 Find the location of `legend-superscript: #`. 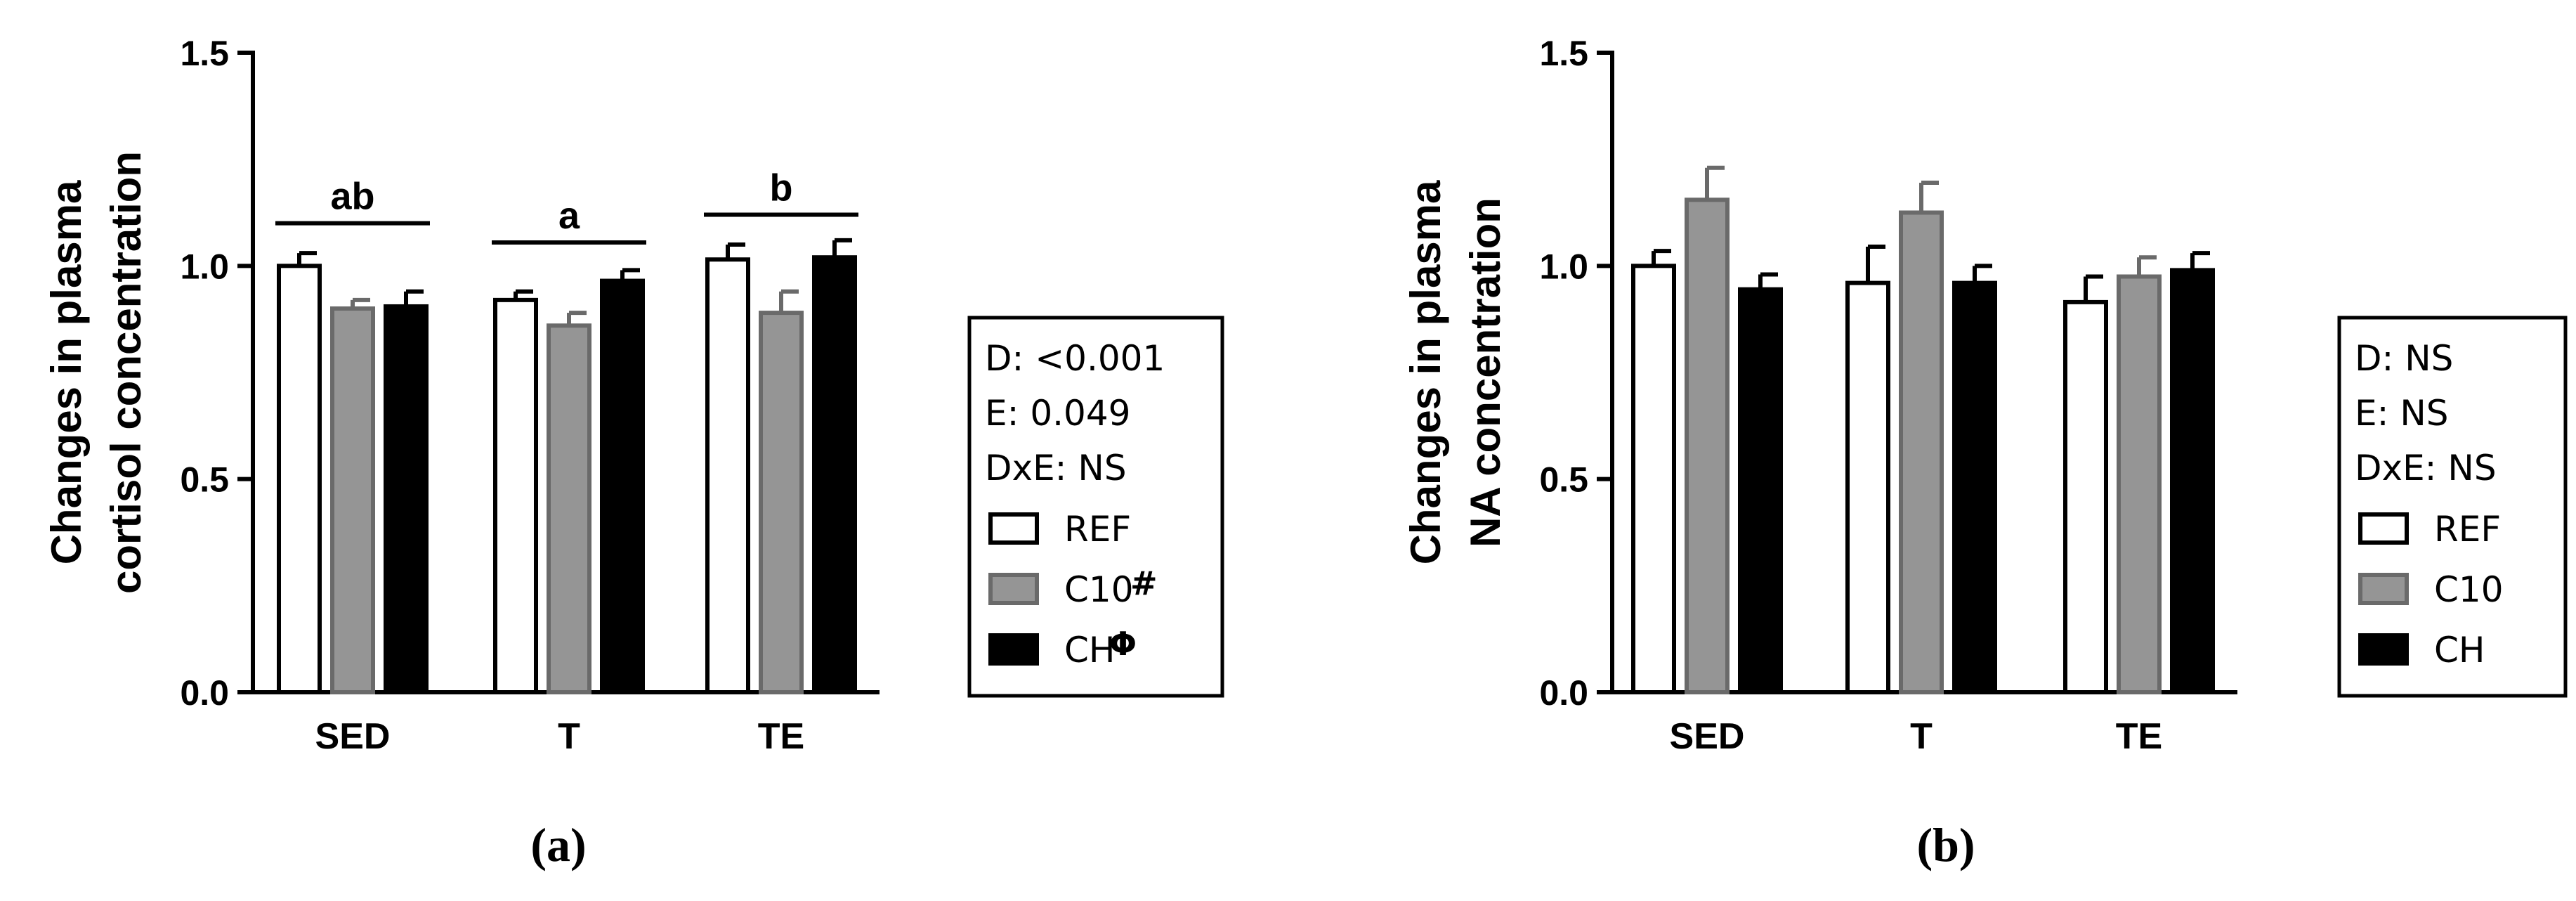

legend-superscript: # is located at coordinates (1144, 583).